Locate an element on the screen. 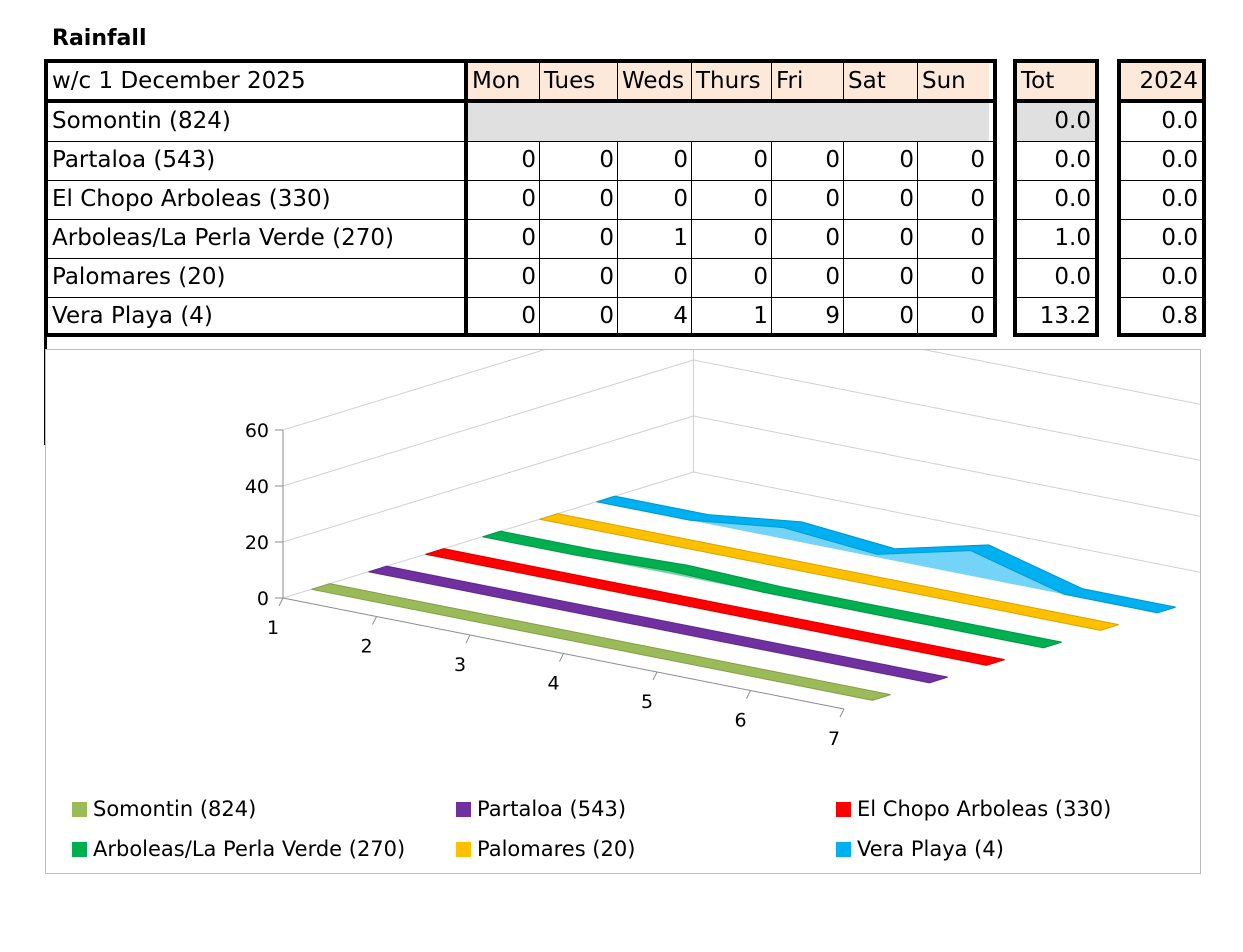  x-tick-label: 2 is located at coordinates (366, 647).